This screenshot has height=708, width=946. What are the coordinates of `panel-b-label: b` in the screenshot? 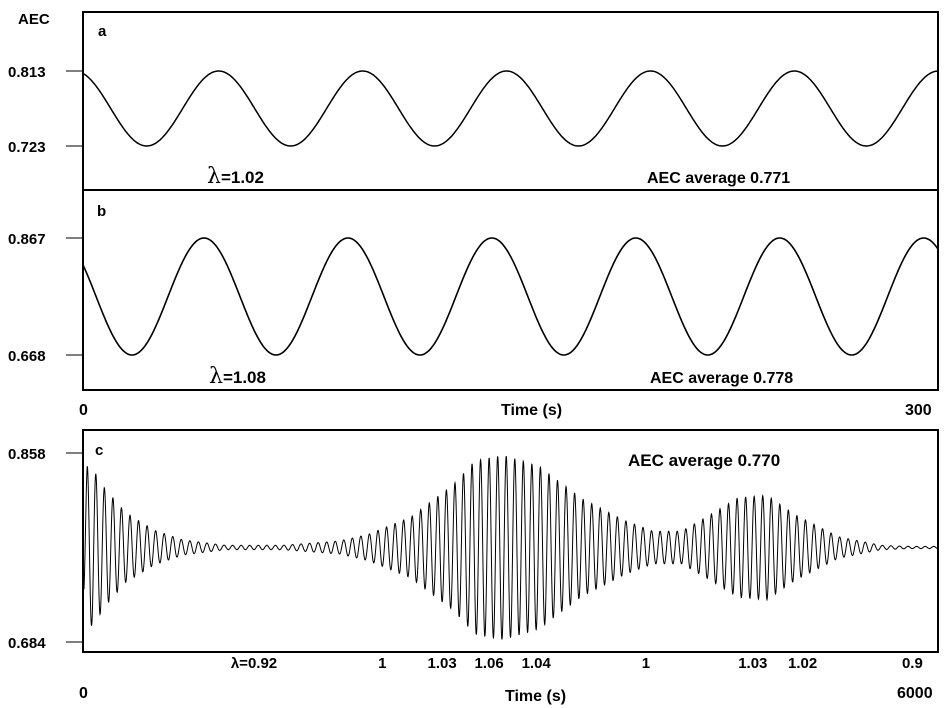 It's located at (101, 211).